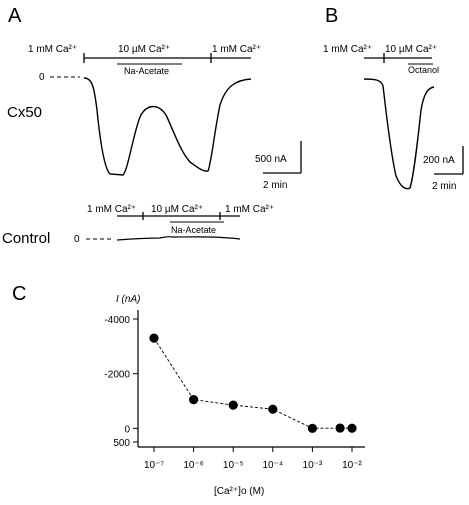  Describe the element at coordinates (347, 49) in the screenshot. I see `panel-b-condition-1: 1 mM Ca²⁺` at that location.